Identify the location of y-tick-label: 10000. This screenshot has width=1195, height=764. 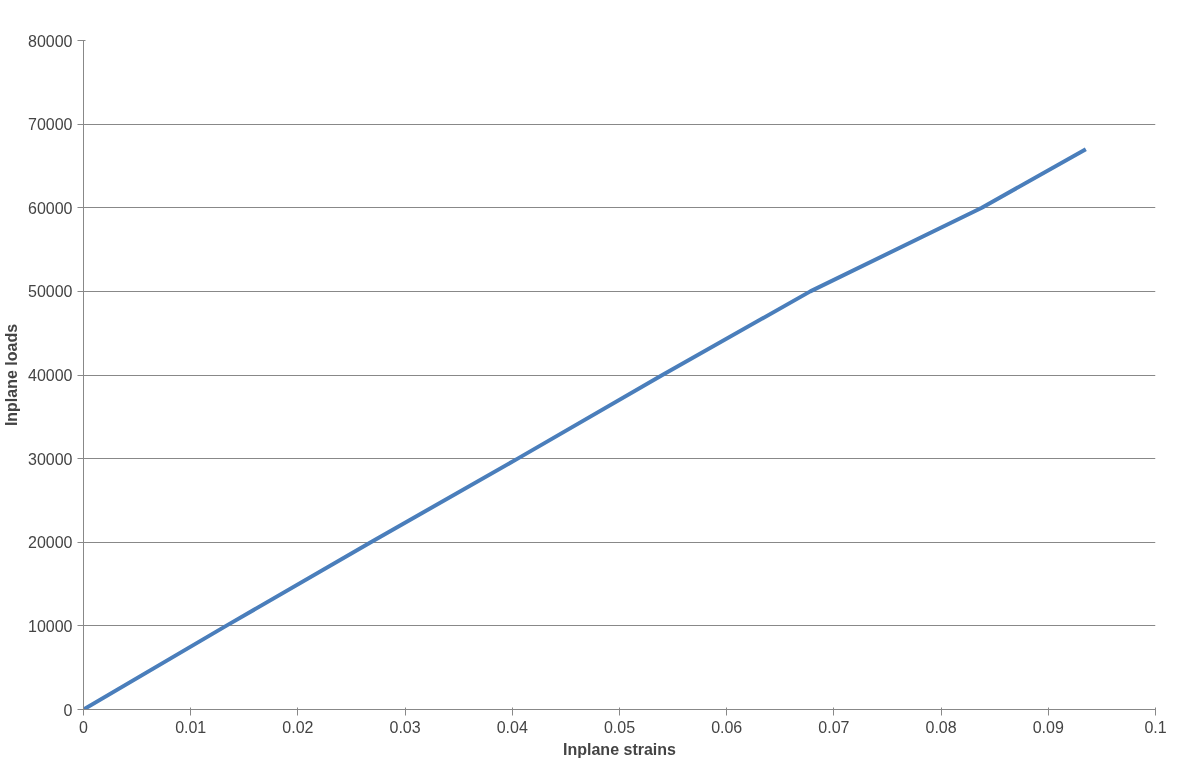
(50, 626).